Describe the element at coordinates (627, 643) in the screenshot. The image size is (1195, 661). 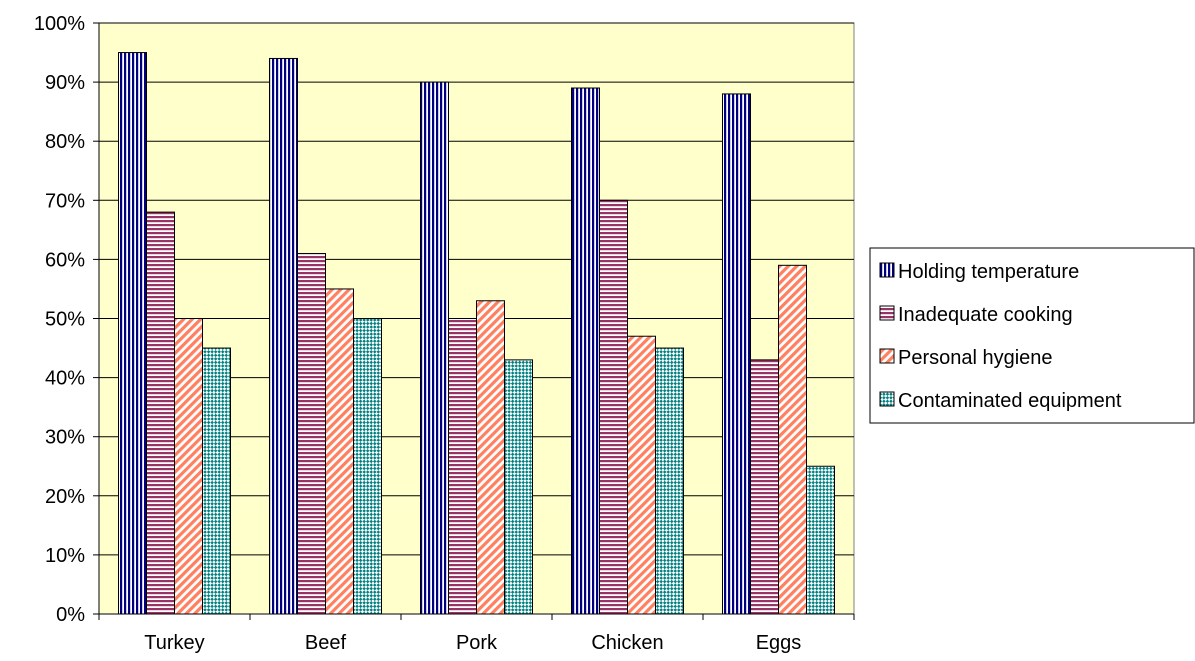
I see `x-tick-label: Chicken` at that location.